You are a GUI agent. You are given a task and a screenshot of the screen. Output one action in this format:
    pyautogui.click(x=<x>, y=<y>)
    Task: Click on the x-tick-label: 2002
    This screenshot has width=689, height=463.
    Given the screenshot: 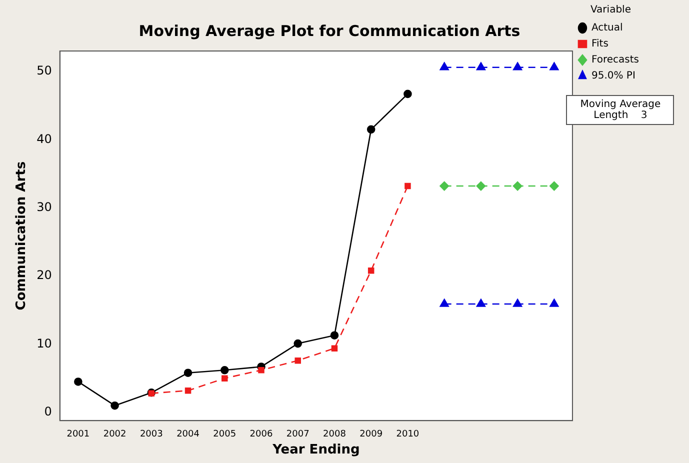 What is the action you would take?
    pyautogui.click(x=114, y=434)
    